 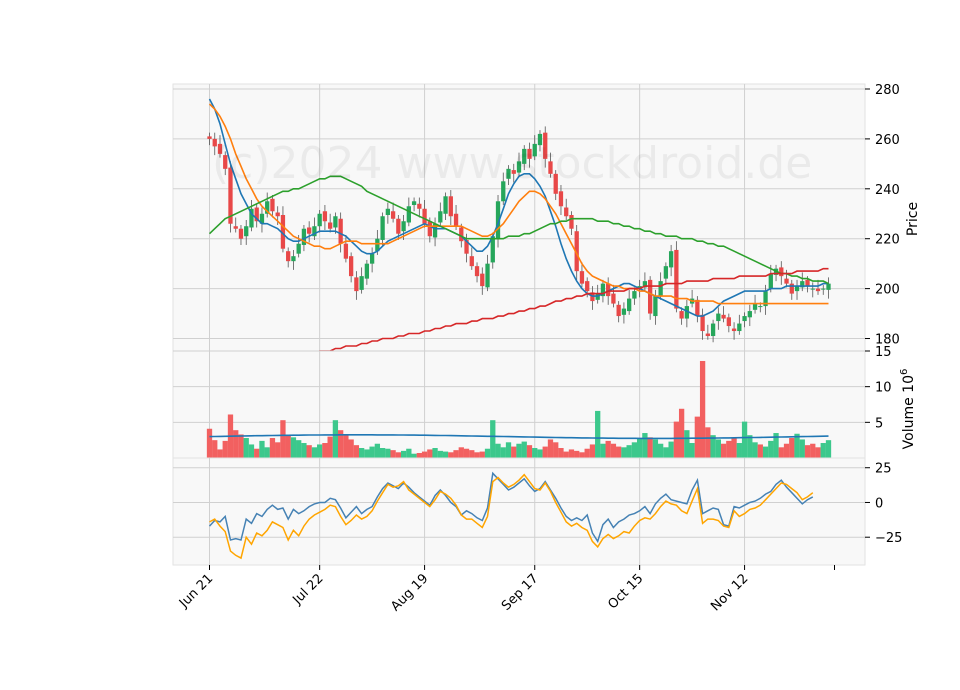 What do you see at coordinates (519, 404) in the screenshot?
I see `volume-panel-background` at bounding box center [519, 404].